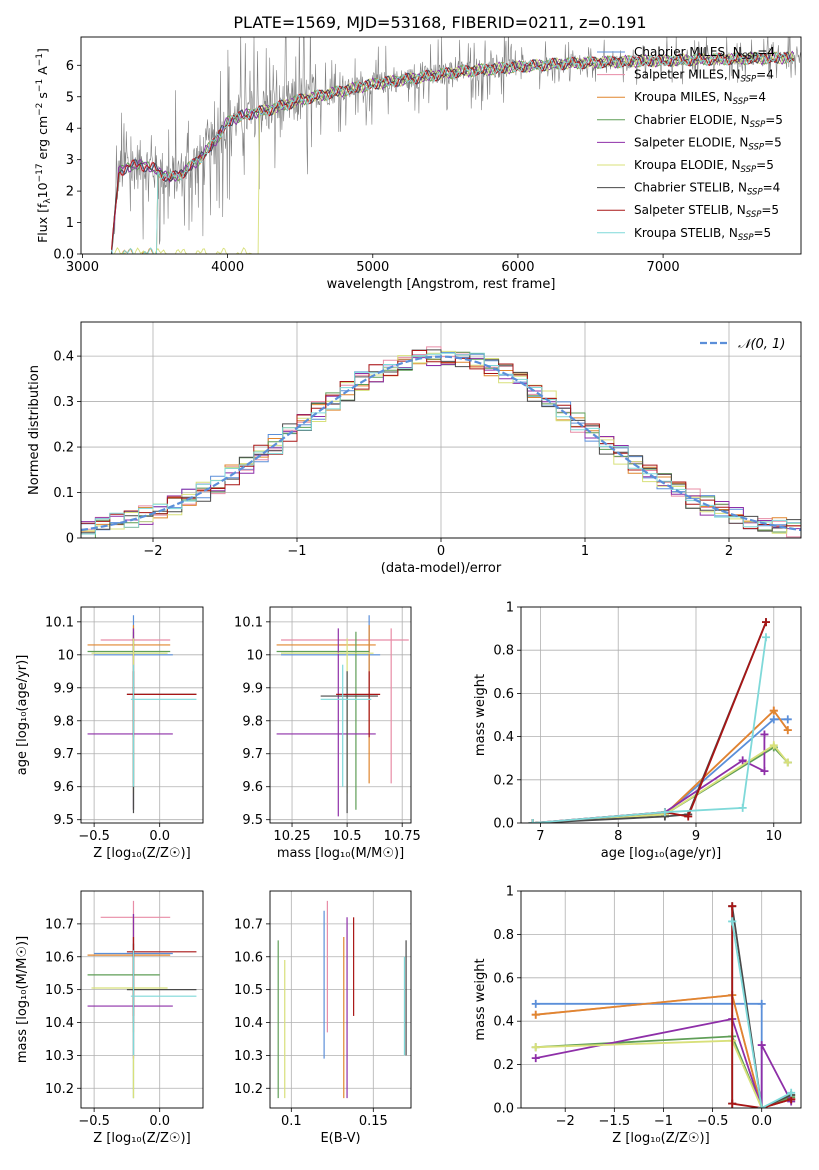  I want to click on x-tick-label: 0, so click(441, 551).